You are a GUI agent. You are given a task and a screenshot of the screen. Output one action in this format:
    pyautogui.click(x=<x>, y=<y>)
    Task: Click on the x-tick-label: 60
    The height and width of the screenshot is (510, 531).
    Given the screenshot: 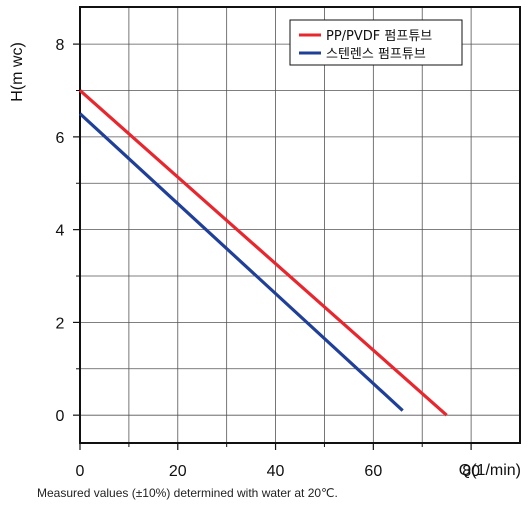 What is the action you would take?
    pyautogui.click(x=373, y=471)
    